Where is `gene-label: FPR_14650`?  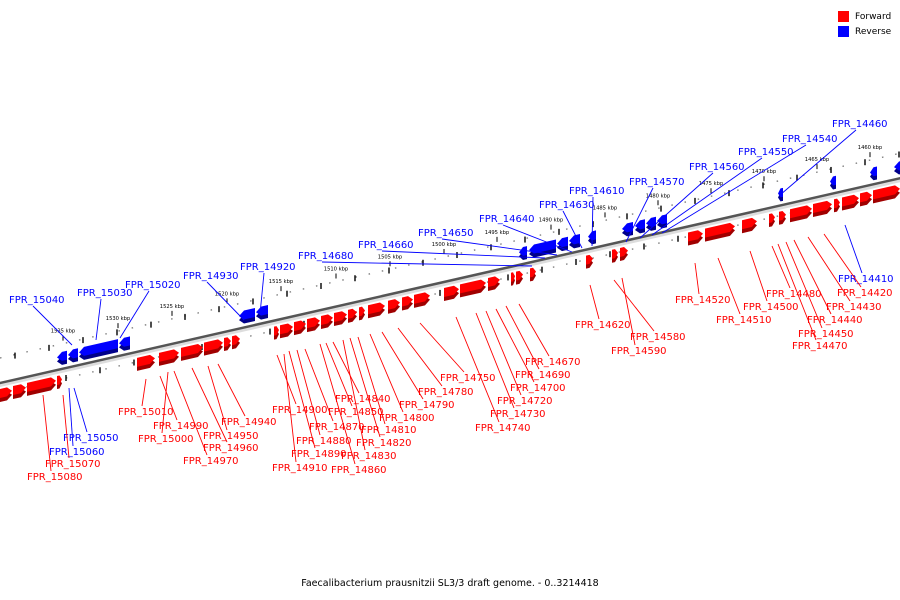 gene-label: FPR_14650 is located at coordinates (446, 233).